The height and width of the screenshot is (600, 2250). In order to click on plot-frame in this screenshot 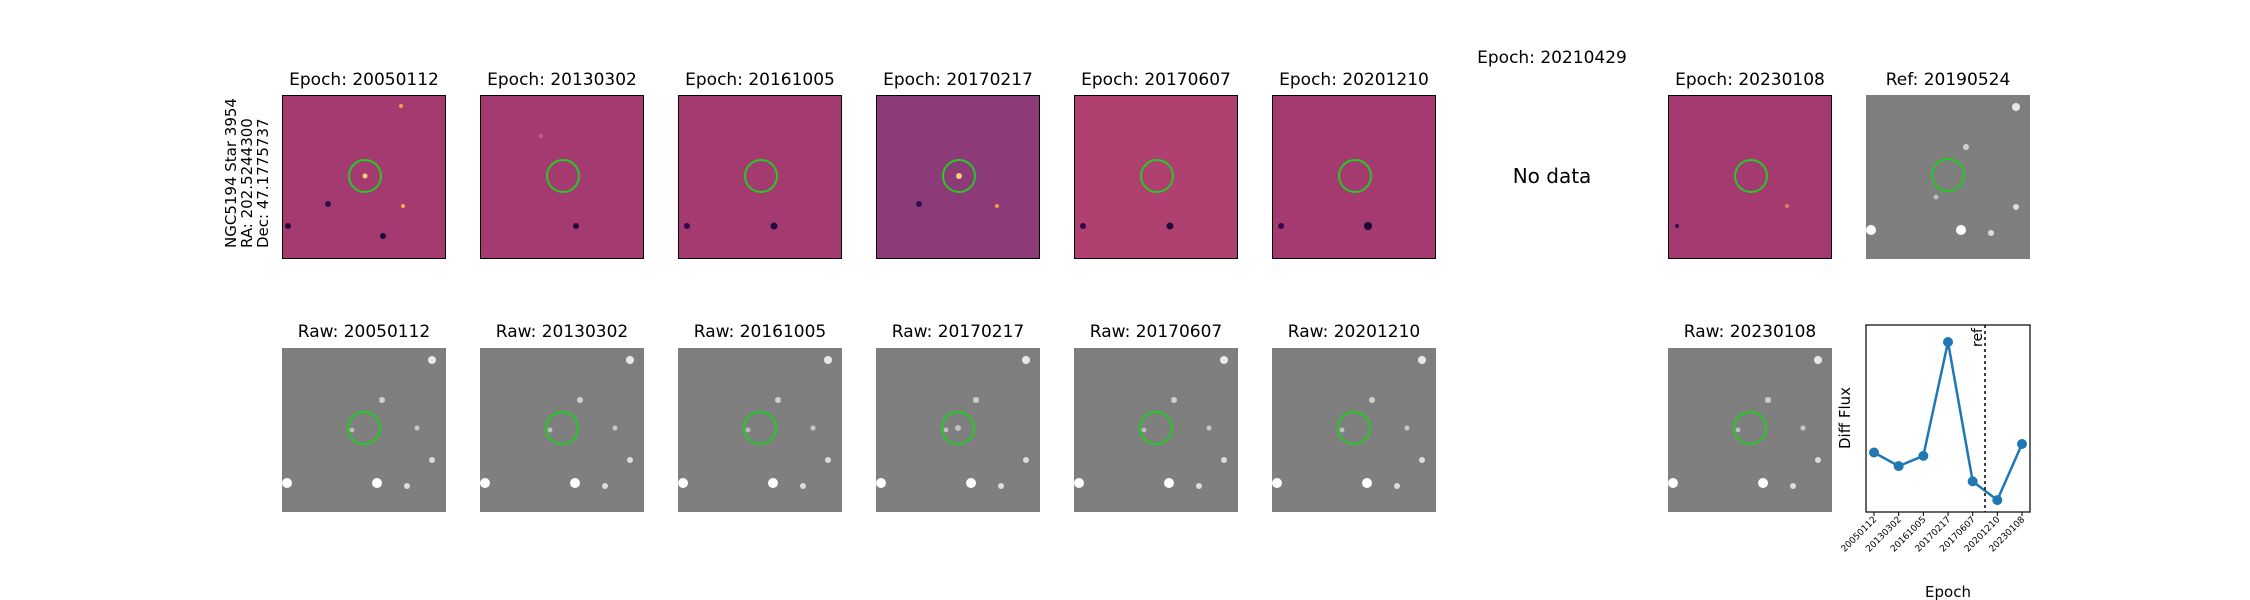, I will do `click(1948, 418)`.